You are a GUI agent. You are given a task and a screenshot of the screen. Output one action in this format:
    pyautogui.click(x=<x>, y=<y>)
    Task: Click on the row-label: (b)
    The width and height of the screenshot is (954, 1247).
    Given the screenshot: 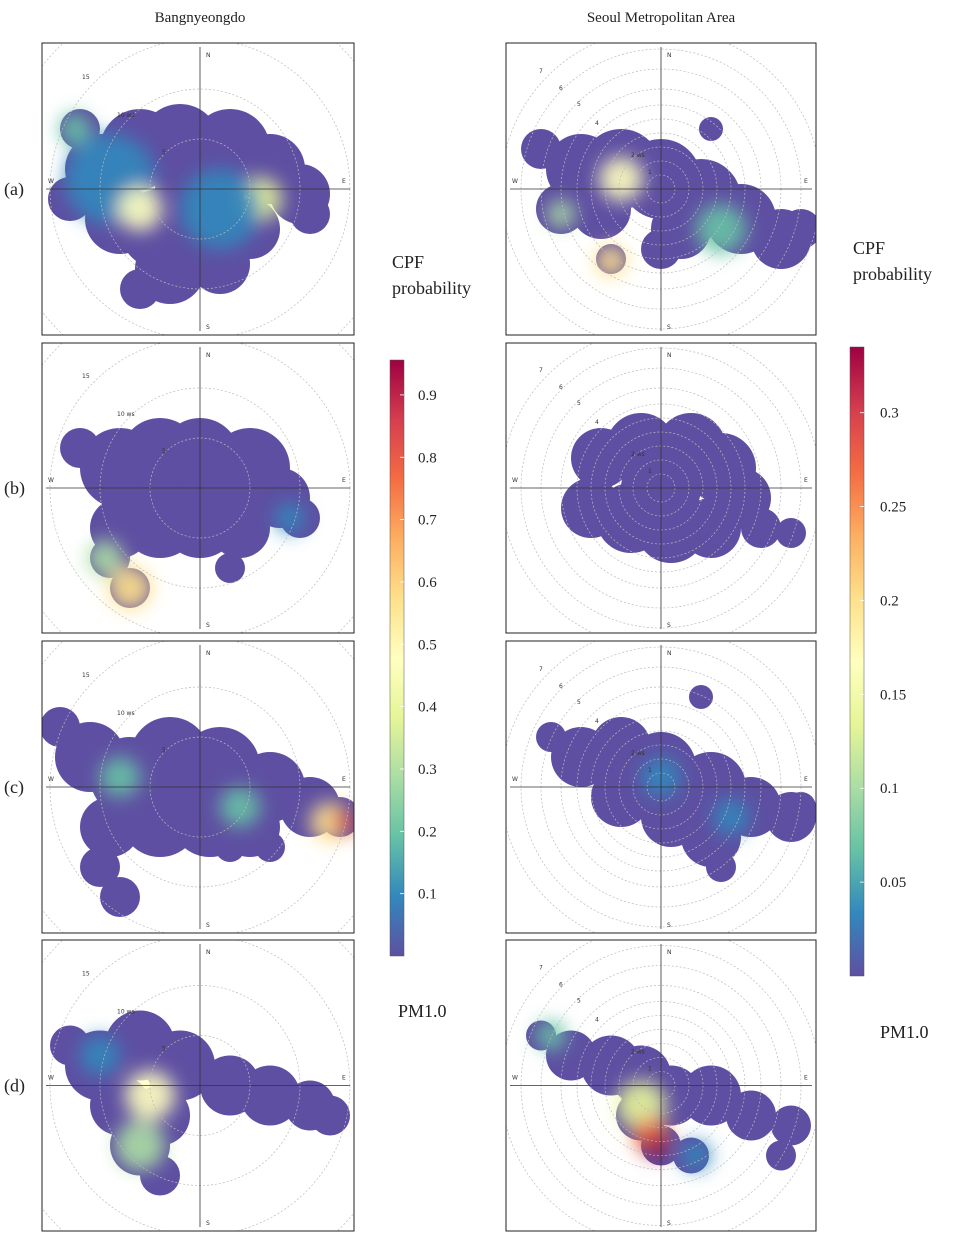 What is the action you would take?
    pyautogui.click(x=14, y=488)
    